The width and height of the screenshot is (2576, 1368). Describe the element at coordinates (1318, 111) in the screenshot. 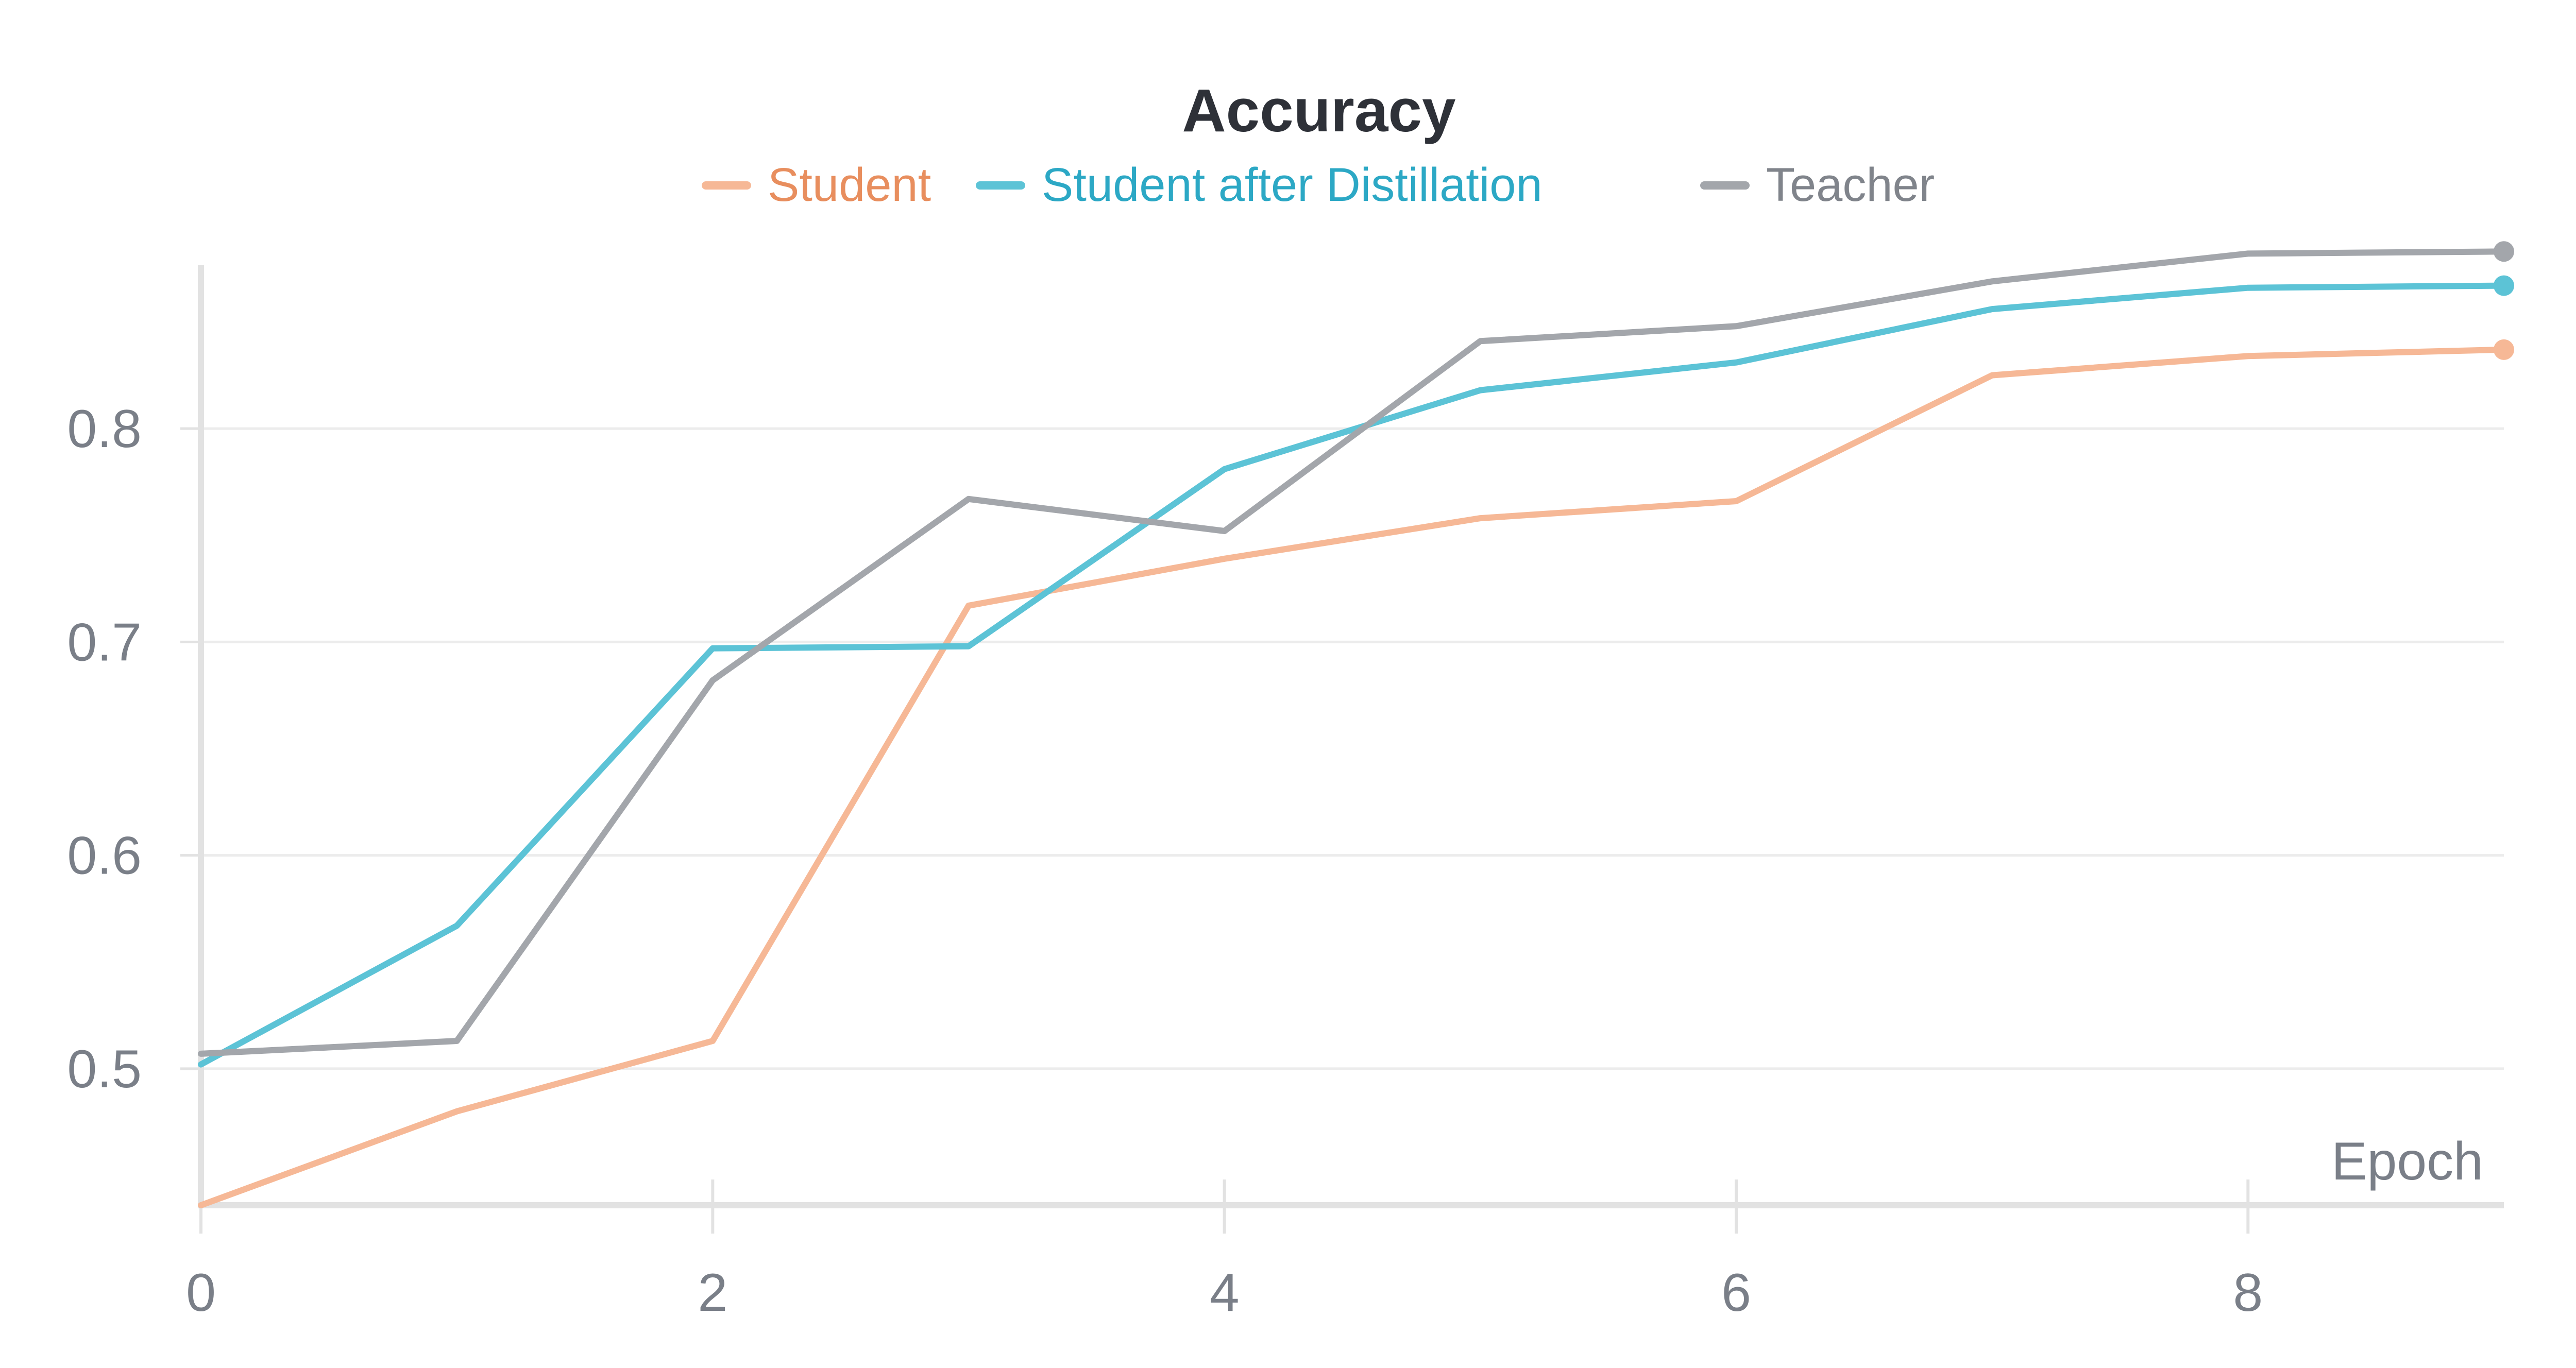

I see `chart-title: Accuracy` at that location.